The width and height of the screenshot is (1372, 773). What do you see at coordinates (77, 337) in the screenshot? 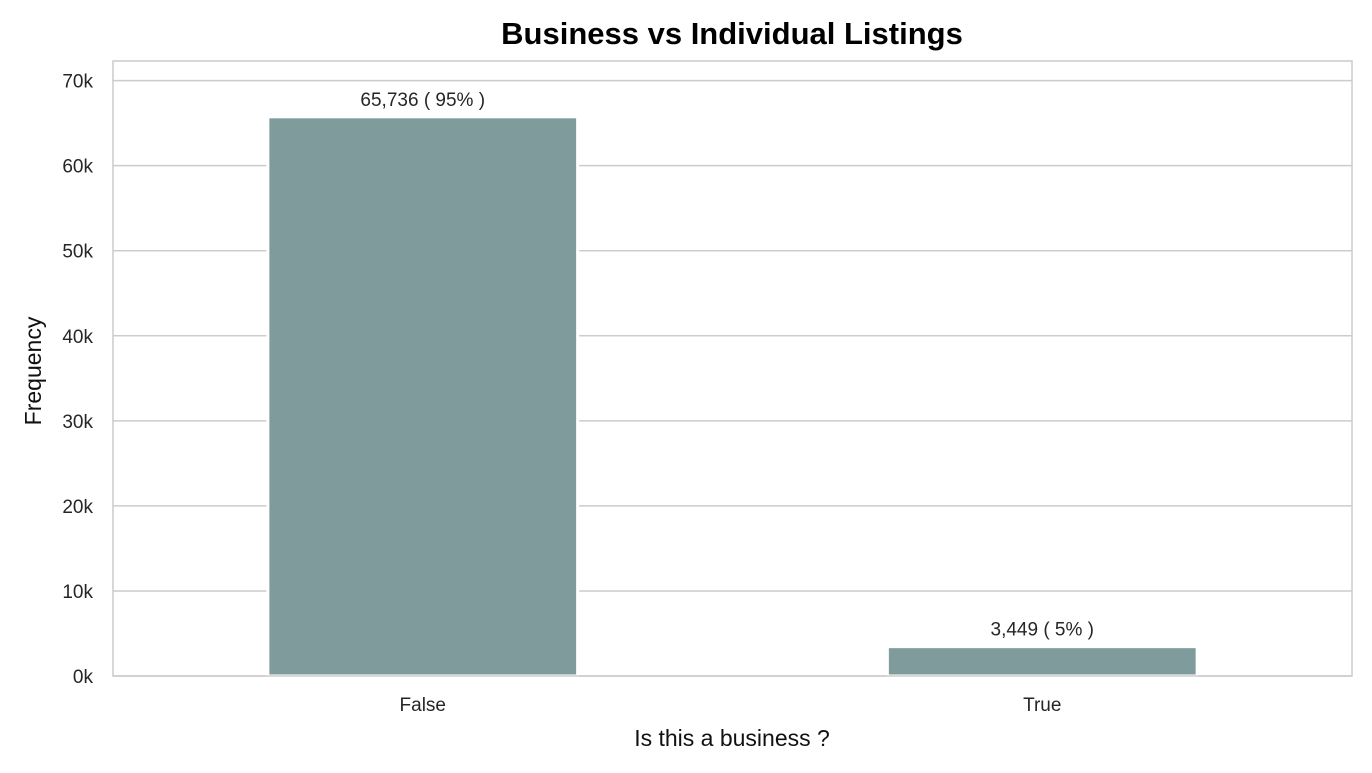
I see `y-tick-label: 40k` at bounding box center [77, 337].